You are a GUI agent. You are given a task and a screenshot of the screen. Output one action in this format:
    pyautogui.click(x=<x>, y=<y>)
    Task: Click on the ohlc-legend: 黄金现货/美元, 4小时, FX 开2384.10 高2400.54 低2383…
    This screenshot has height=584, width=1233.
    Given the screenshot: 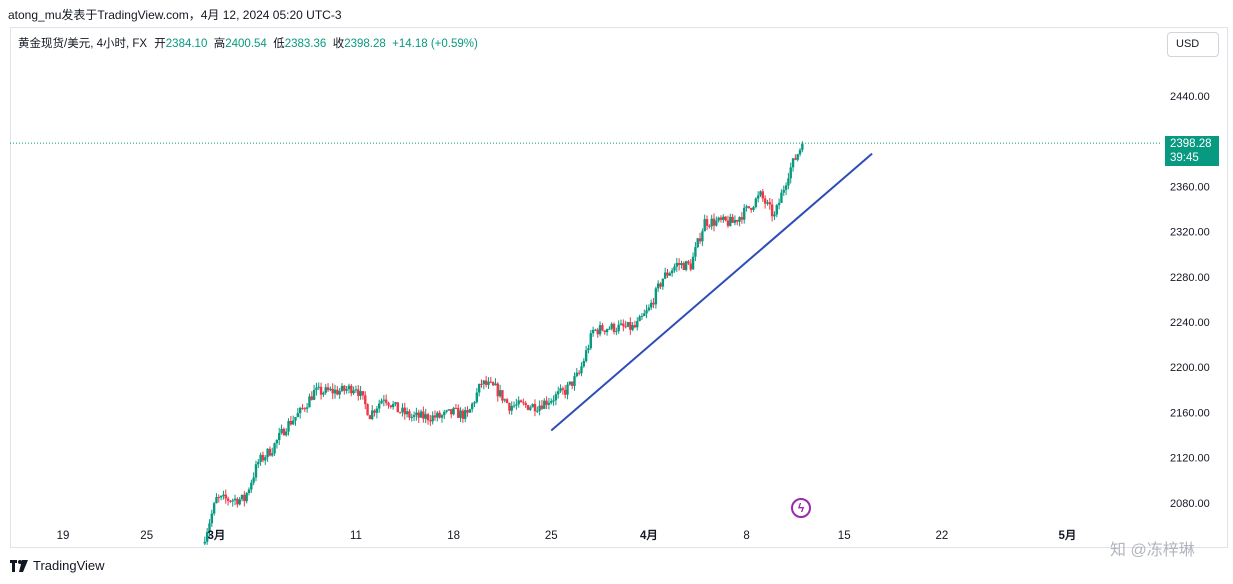 What is the action you would take?
    pyautogui.click(x=248, y=43)
    